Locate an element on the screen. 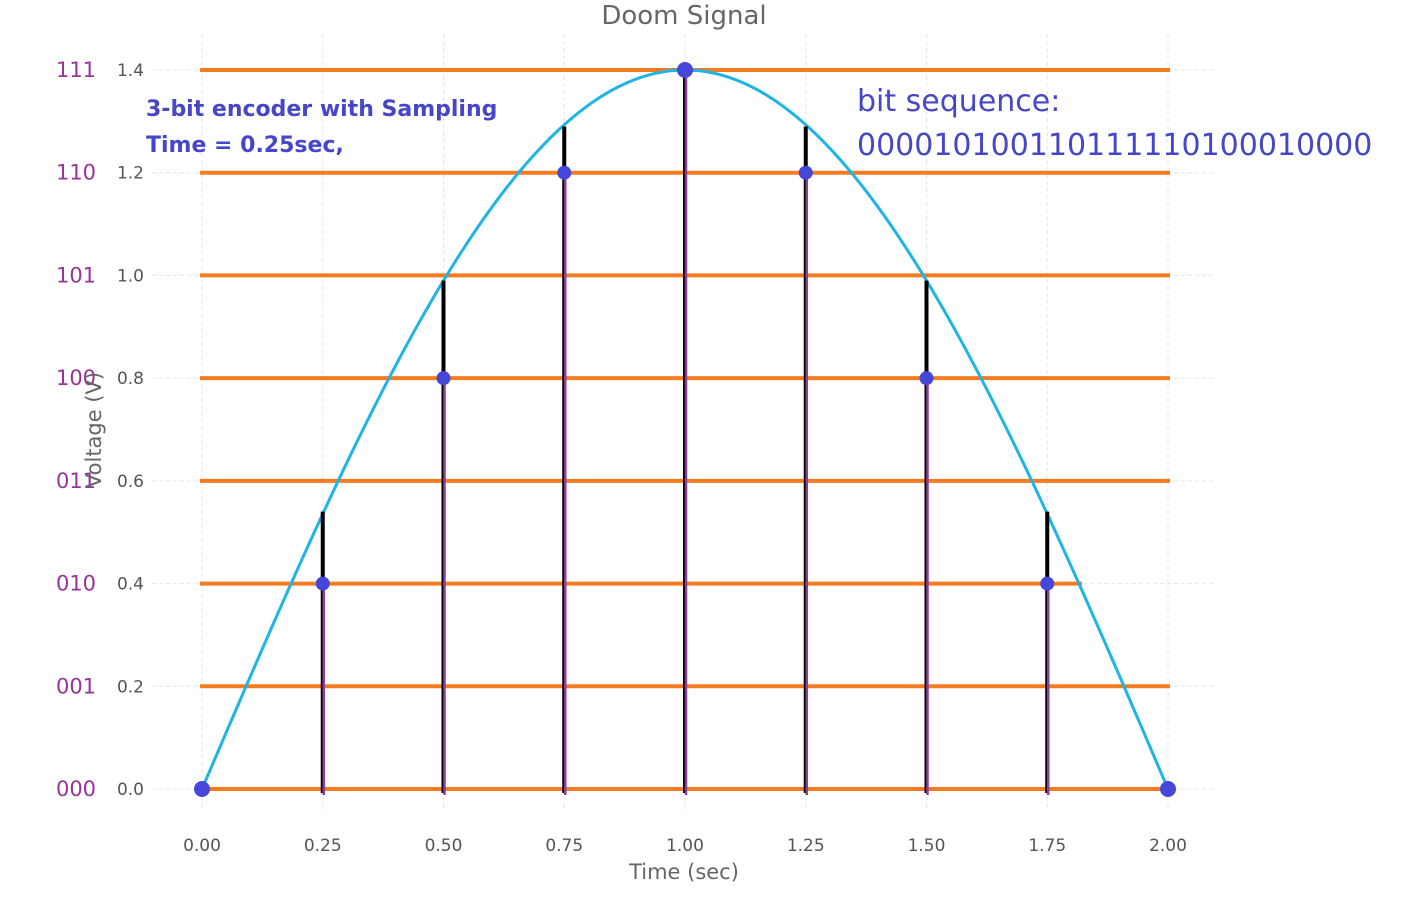  chart-title: Doom Signal is located at coordinates (683, 16).